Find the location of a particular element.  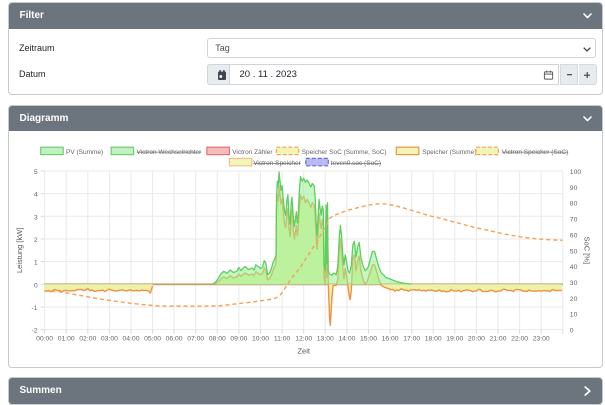

svg-text: 60 is located at coordinates (574, 235).